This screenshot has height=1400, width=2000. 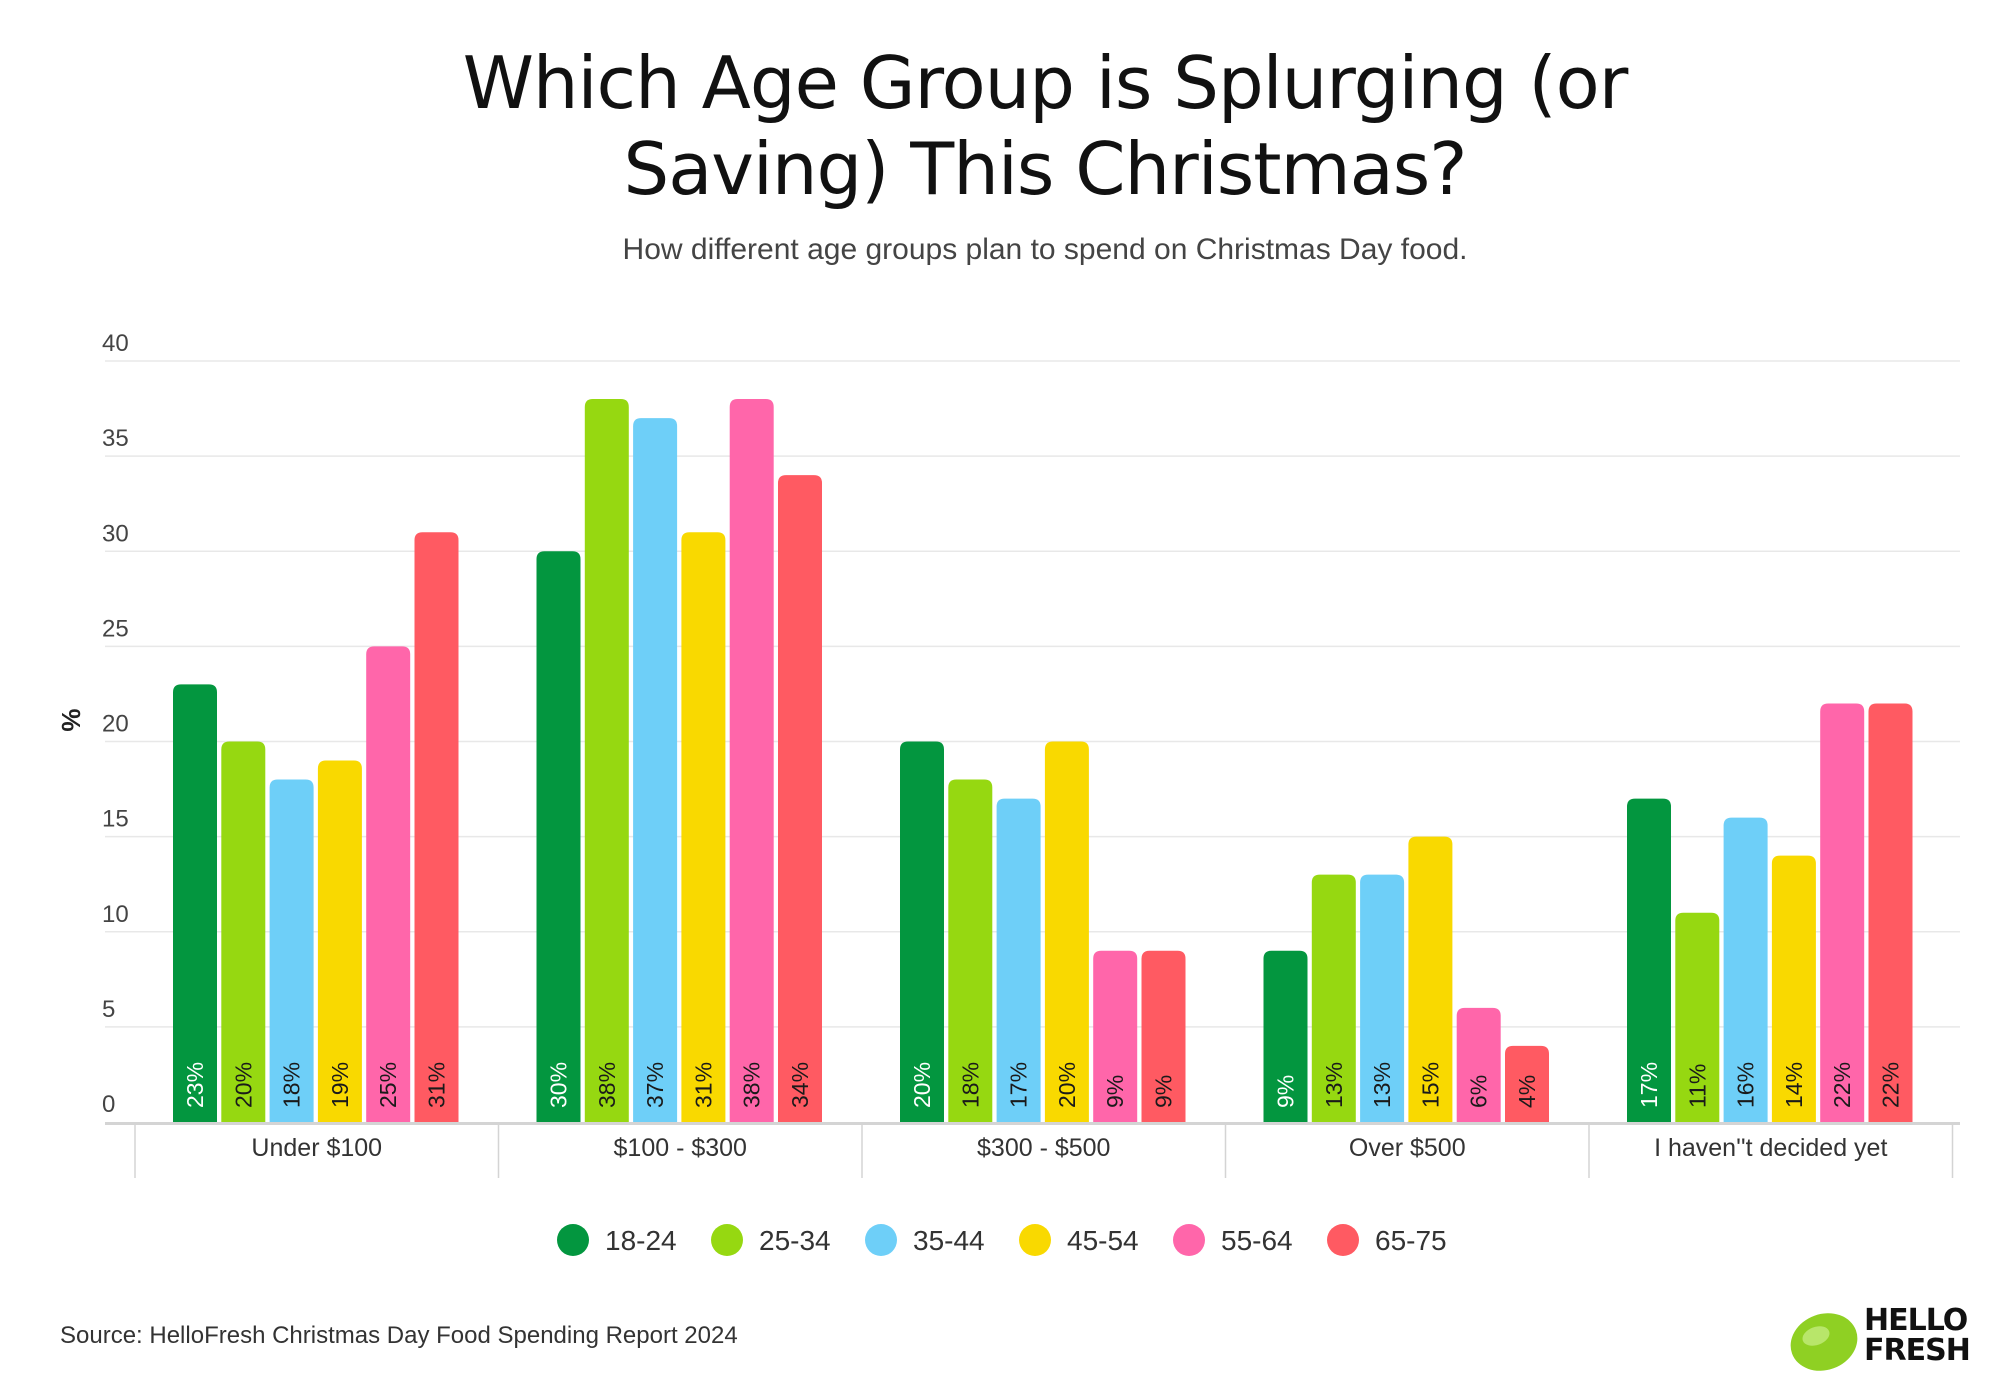 What do you see at coordinates (1917, 1350) in the screenshot?
I see `logo-text-line-2: FRESH` at bounding box center [1917, 1350].